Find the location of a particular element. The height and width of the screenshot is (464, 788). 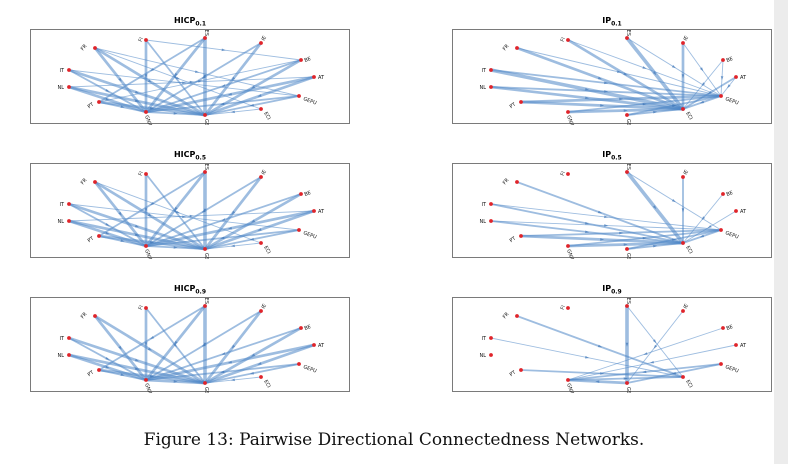

panel-title-ip-0-5: IP0.5 is located at coordinates (612, 156).